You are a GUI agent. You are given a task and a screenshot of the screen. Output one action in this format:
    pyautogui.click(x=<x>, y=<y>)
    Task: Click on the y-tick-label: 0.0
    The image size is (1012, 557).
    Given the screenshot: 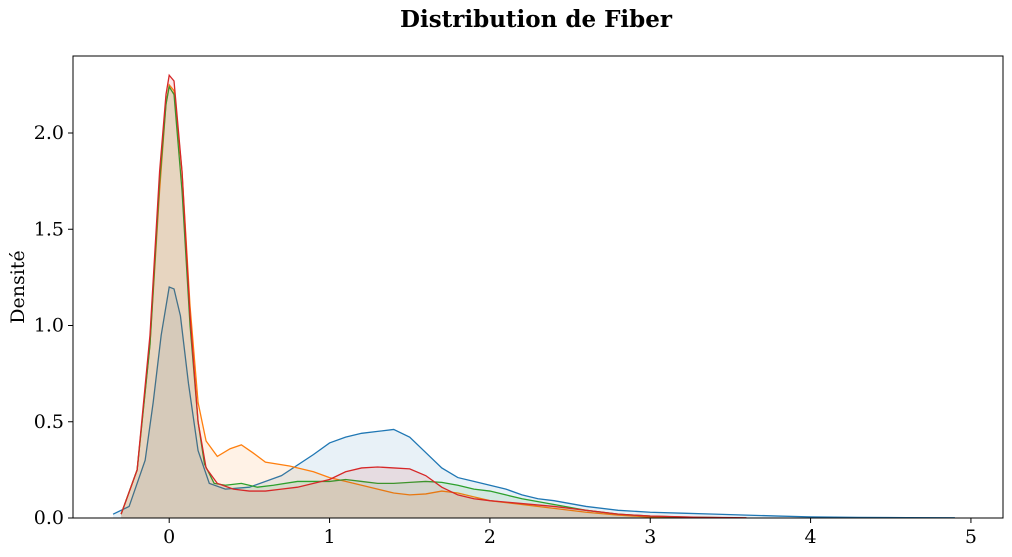 What is the action you would take?
    pyautogui.click(x=49, y=518)
    